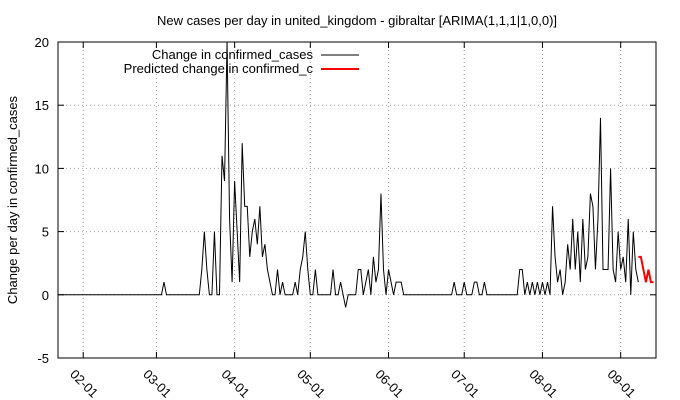 This screenshot has width=680, height=400. What do you see at coordinates (42, 42) in the screenshot?
I see `y-tick-label: 20` at bounding box center [42, 42].